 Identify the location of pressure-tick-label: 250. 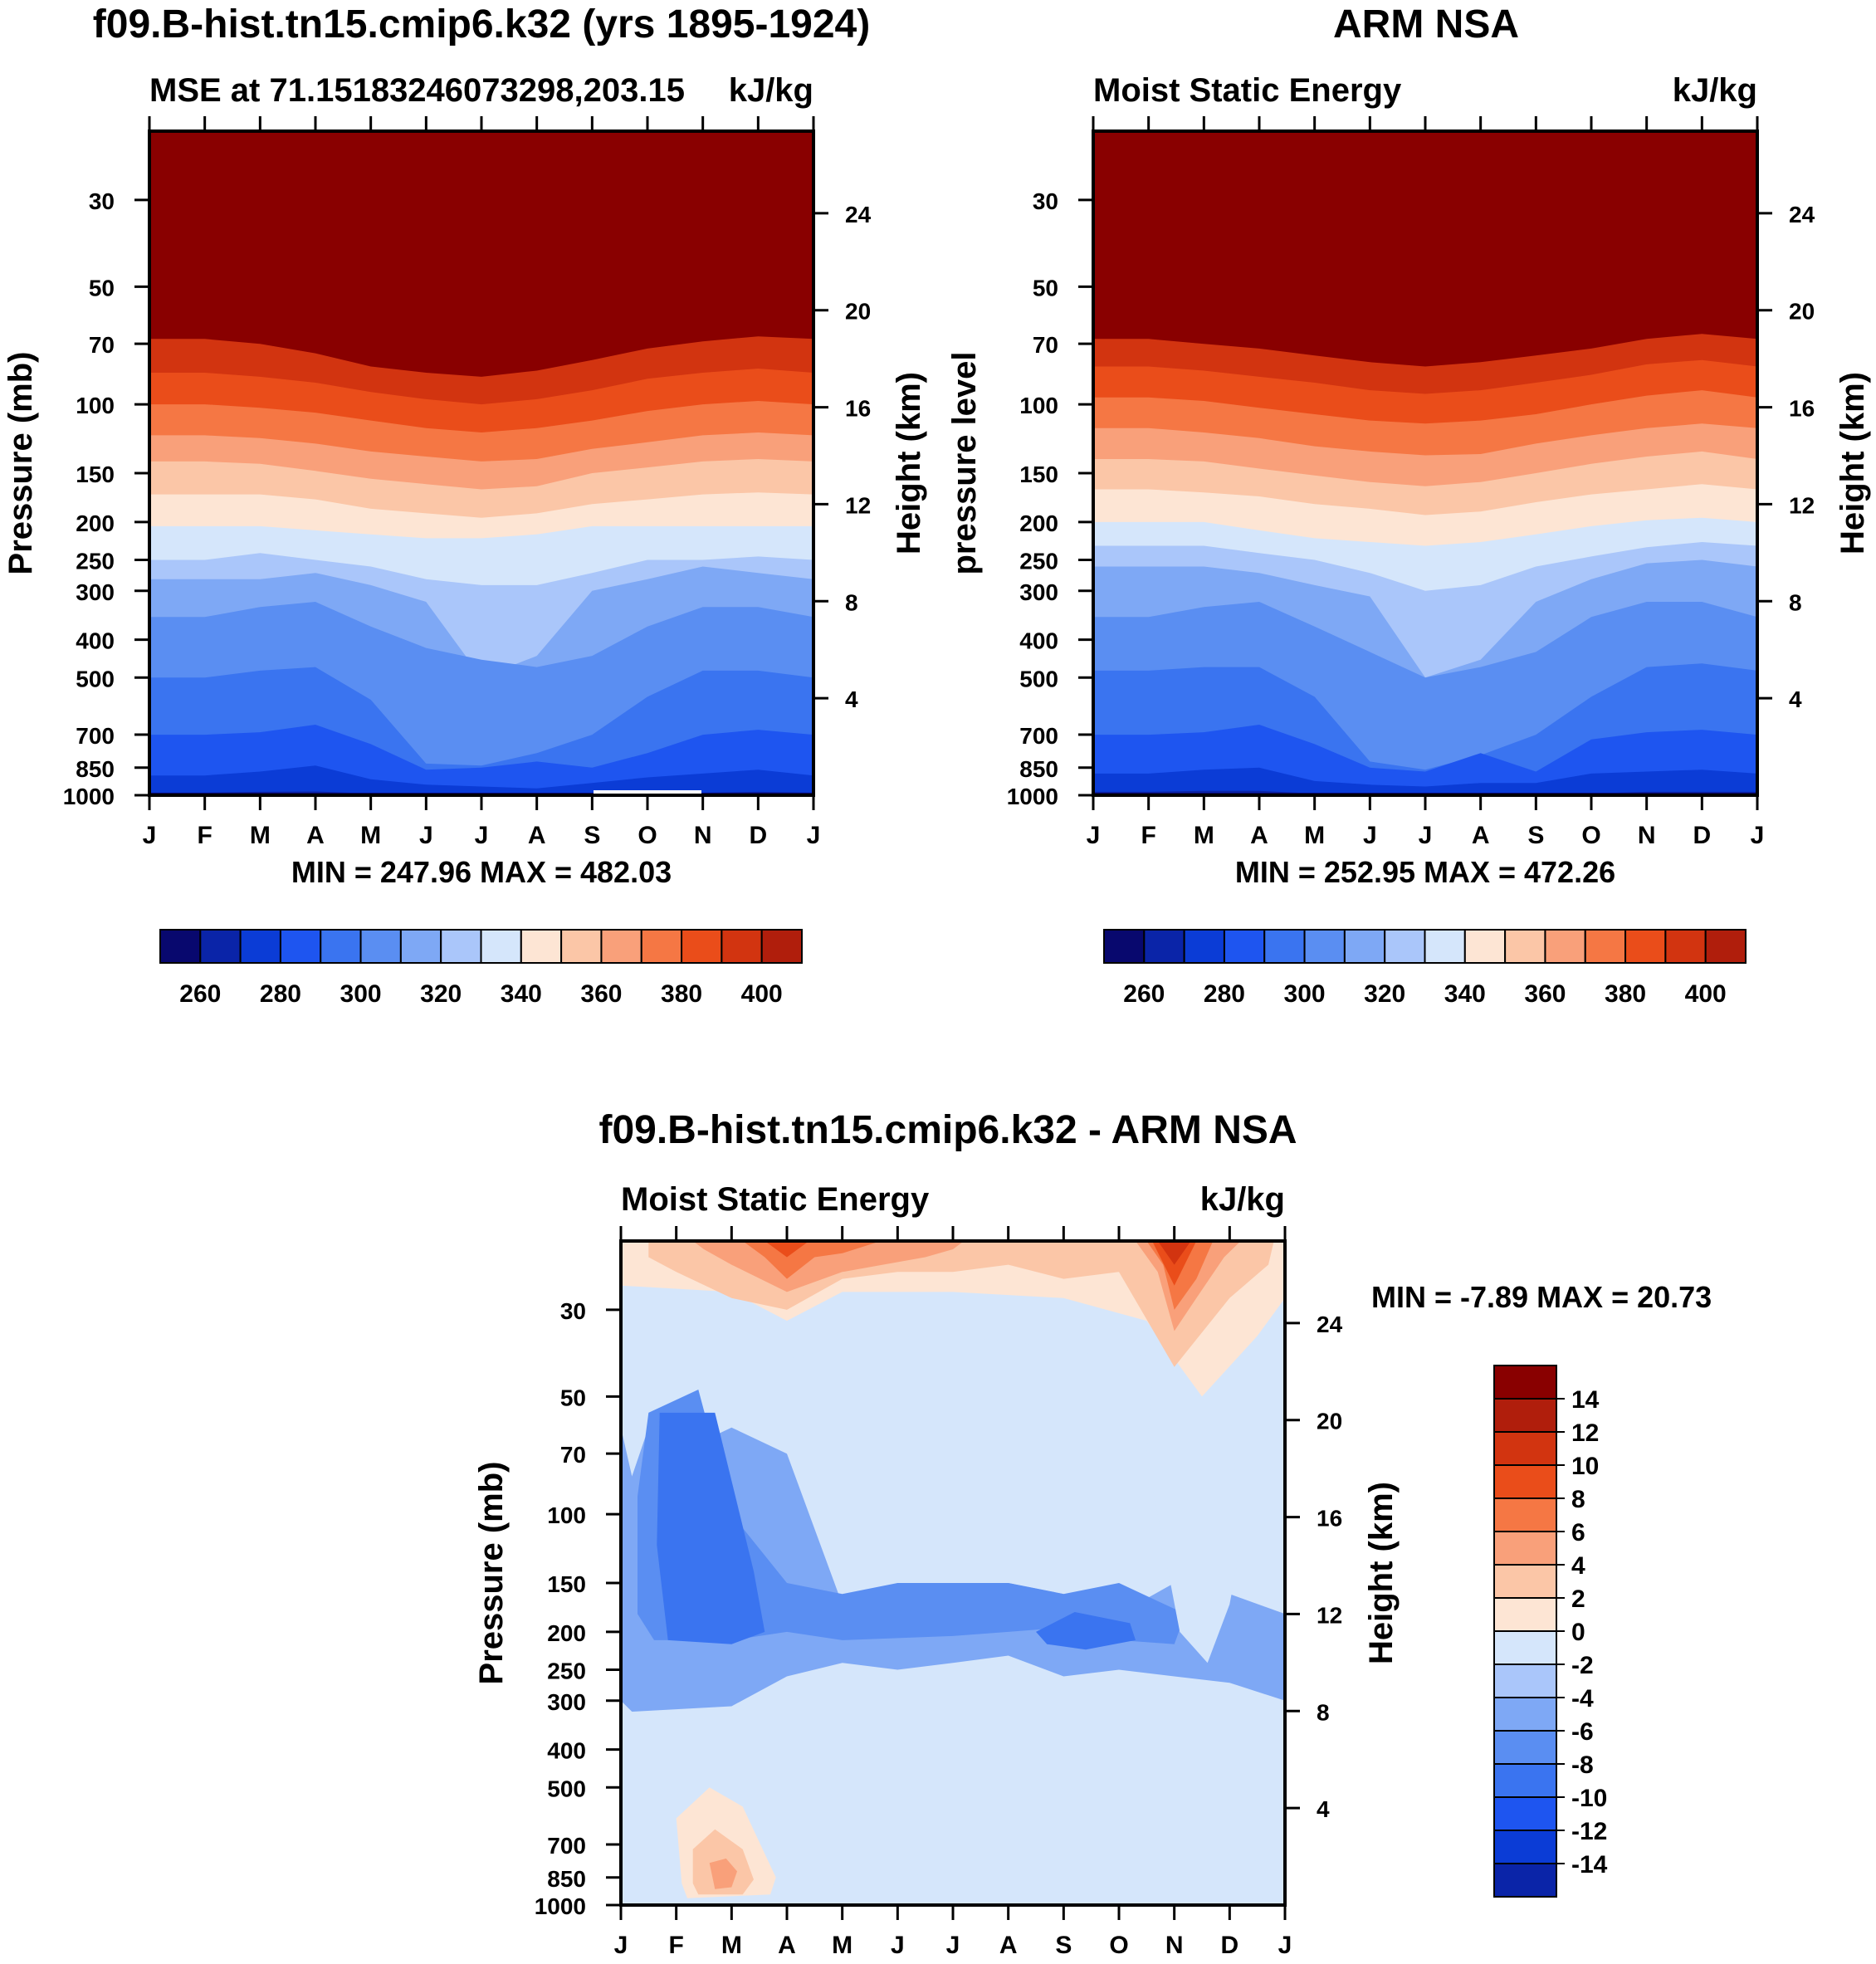
(1038, 562).